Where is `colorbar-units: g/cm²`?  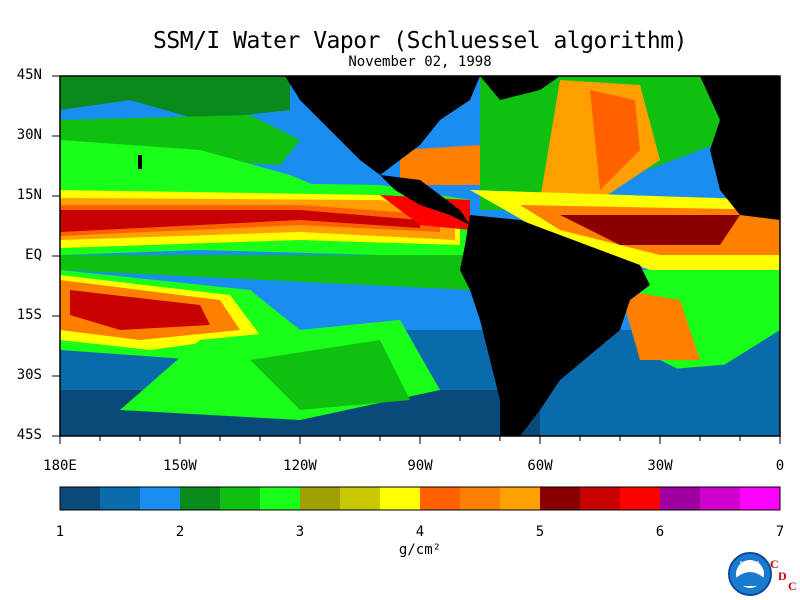 colorbar-units: g/cm² is located at coordinates (420, 550).